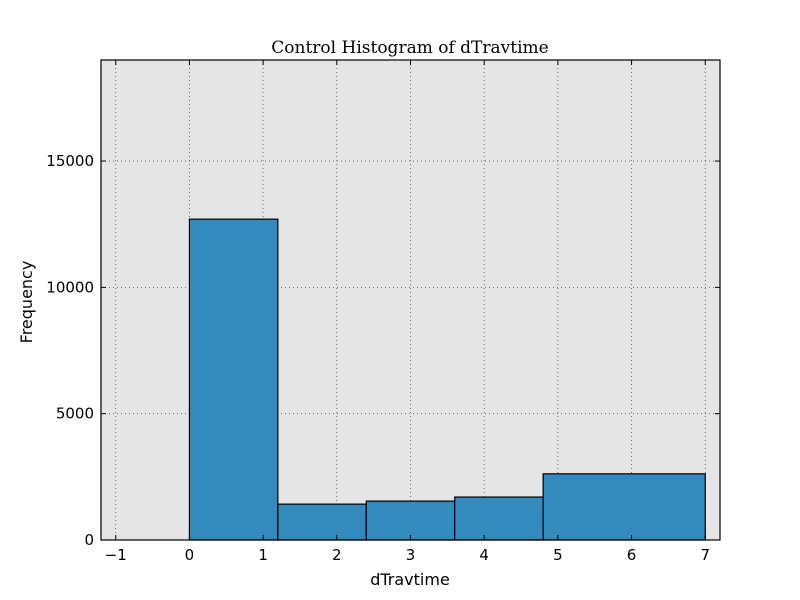 The height and width of the screenshot is (600, 800). I want to click on x-tick-label: 1, so click(263, 555).